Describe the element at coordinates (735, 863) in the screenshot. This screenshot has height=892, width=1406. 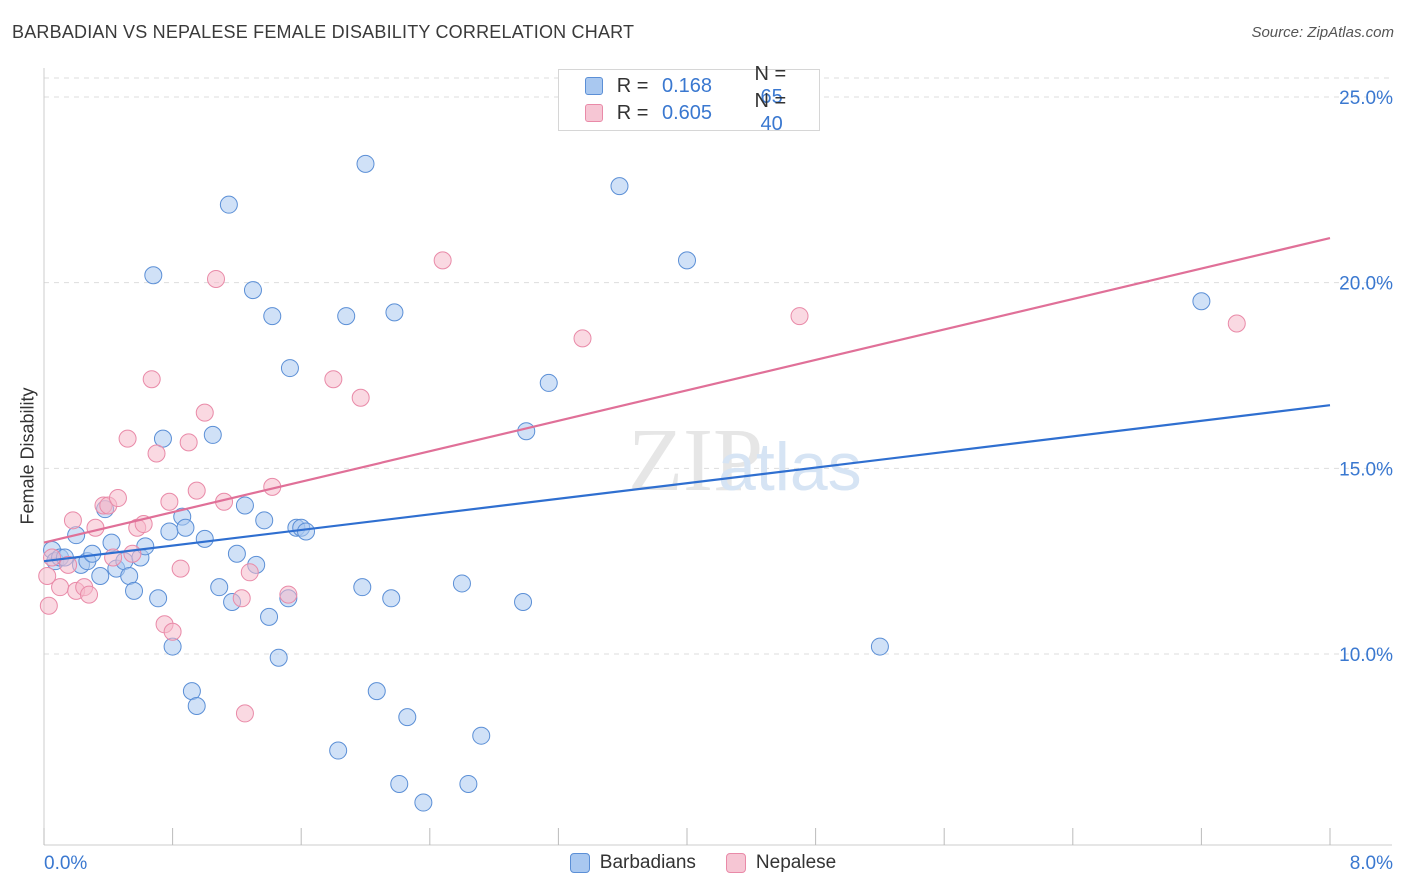
I see `nepalese-swatch` at that location.